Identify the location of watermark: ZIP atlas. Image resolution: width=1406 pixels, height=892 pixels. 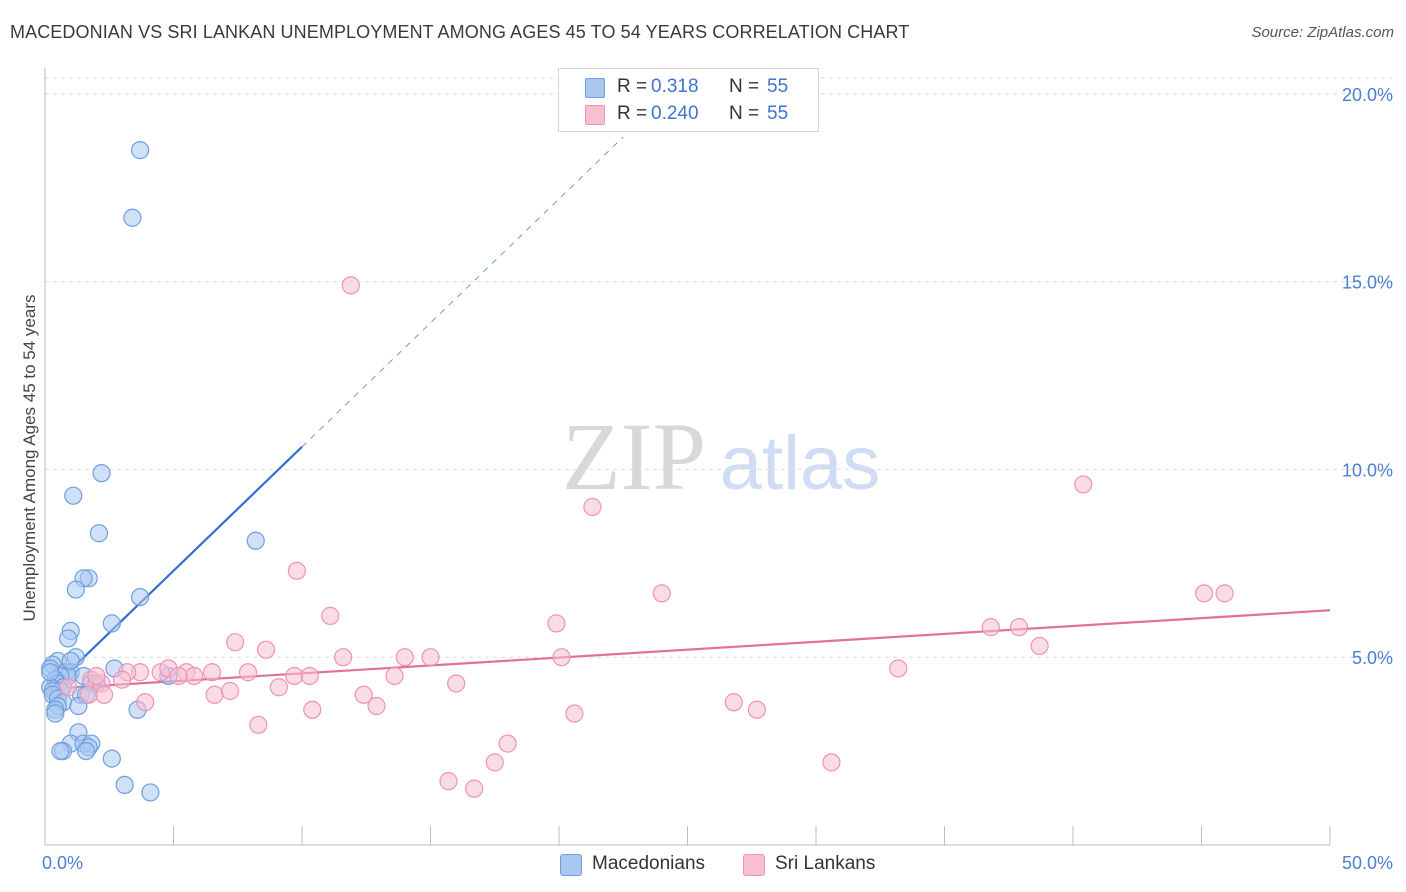
(721, 456).